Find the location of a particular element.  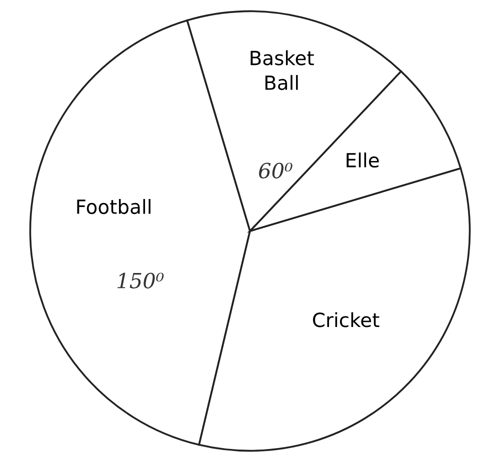

slice-label: Elle is located at coordinates (362, 160).